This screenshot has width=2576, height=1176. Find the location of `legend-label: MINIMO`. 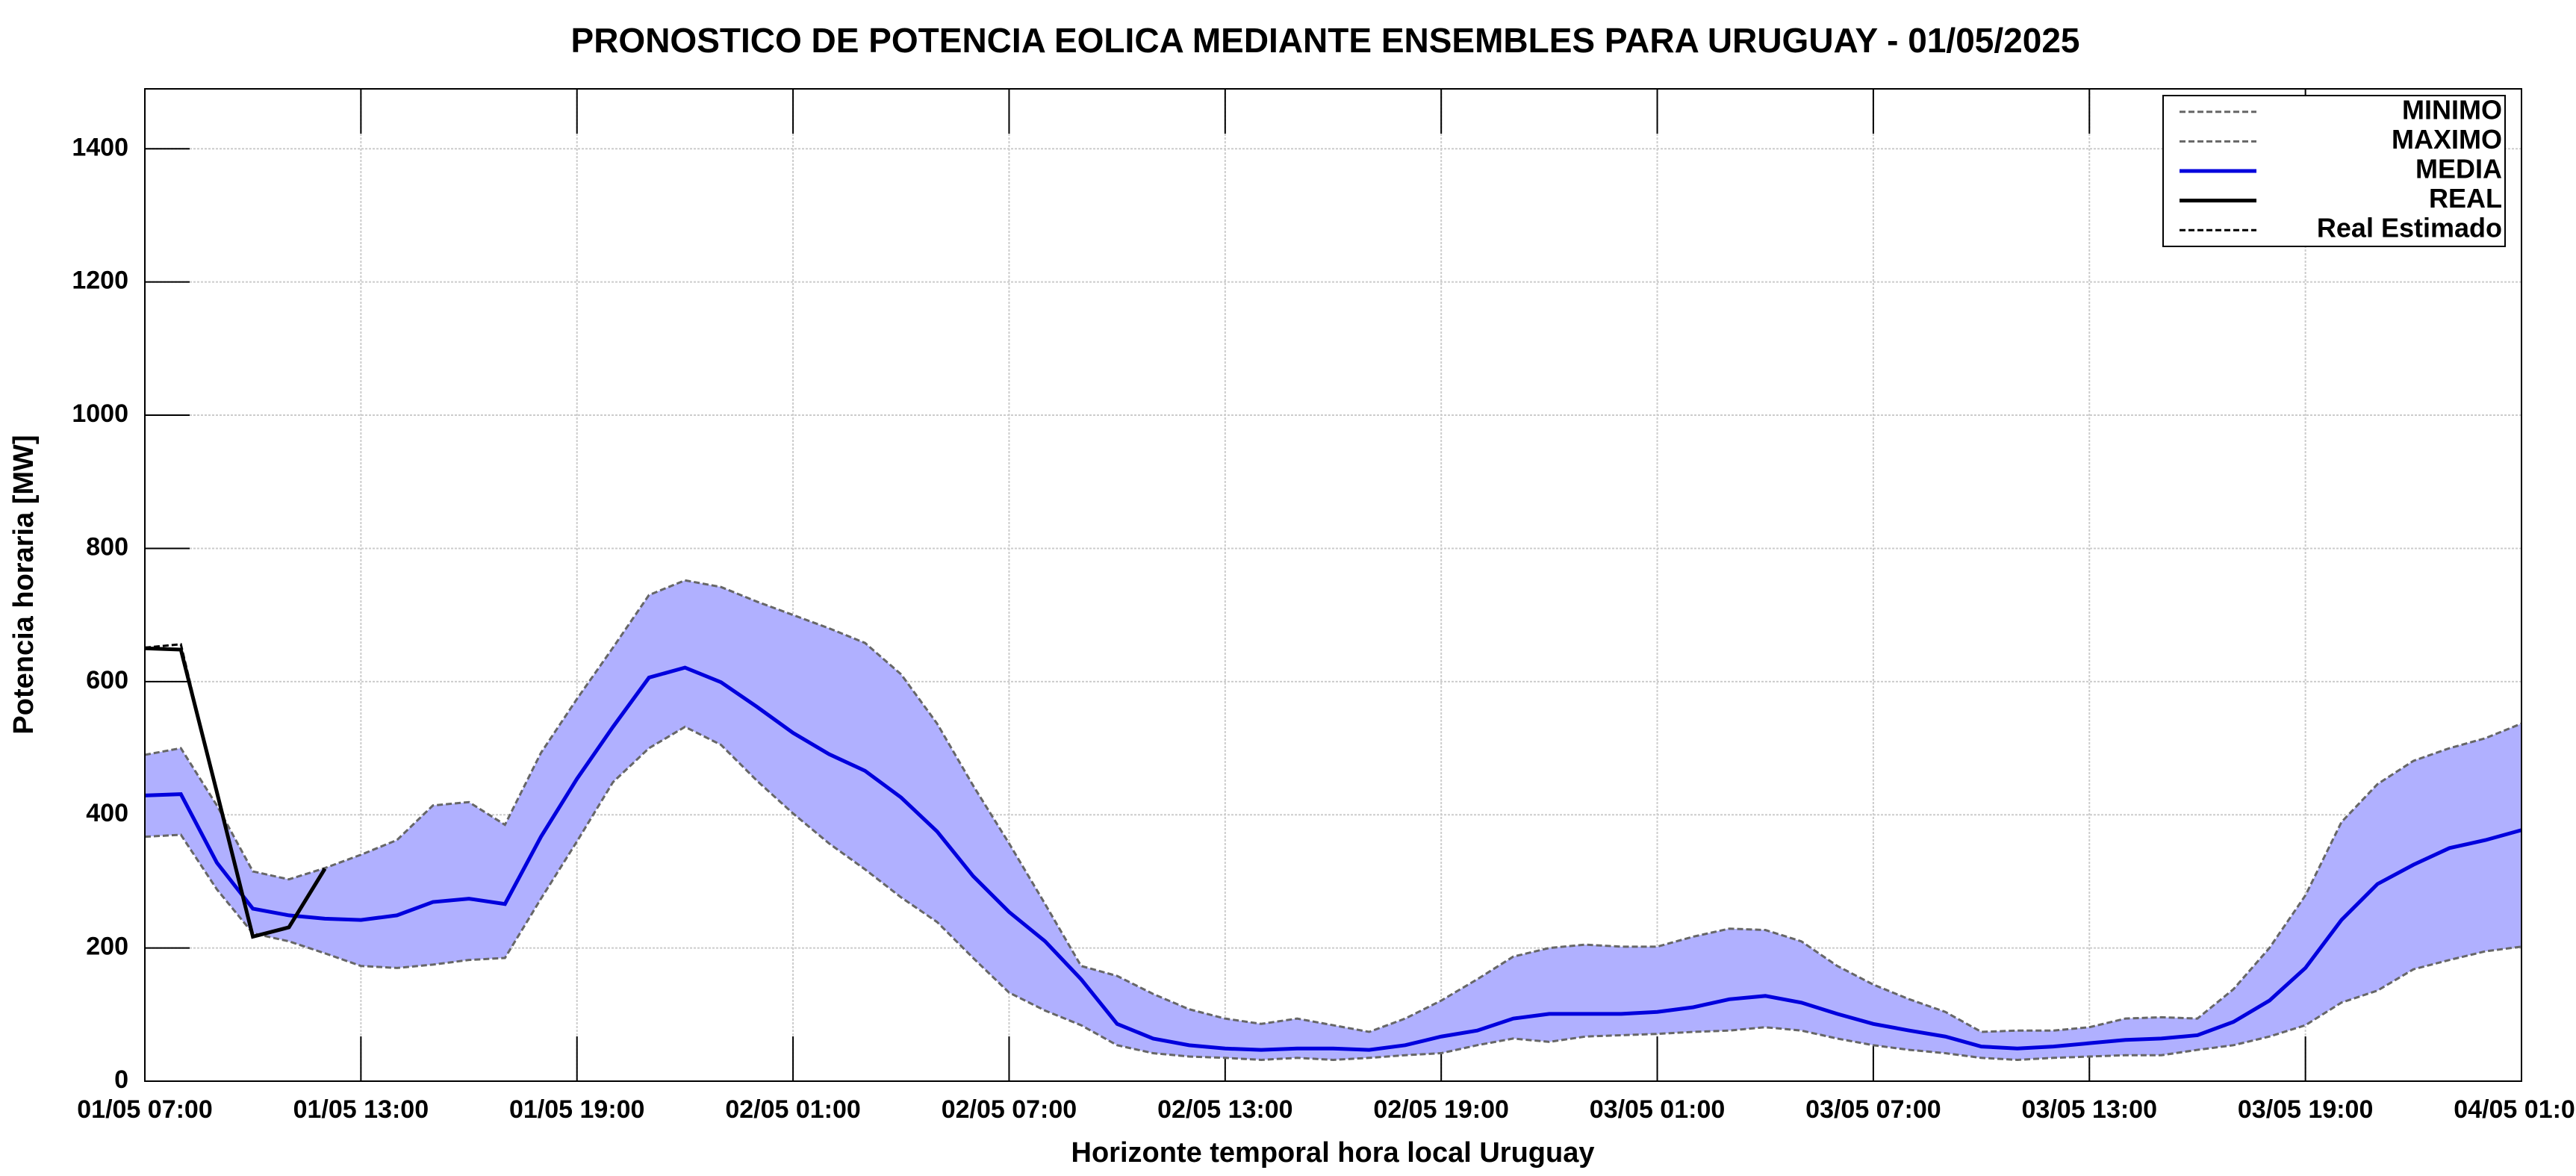

legend-label: MINIMO is located at coordinates (2452, 109).